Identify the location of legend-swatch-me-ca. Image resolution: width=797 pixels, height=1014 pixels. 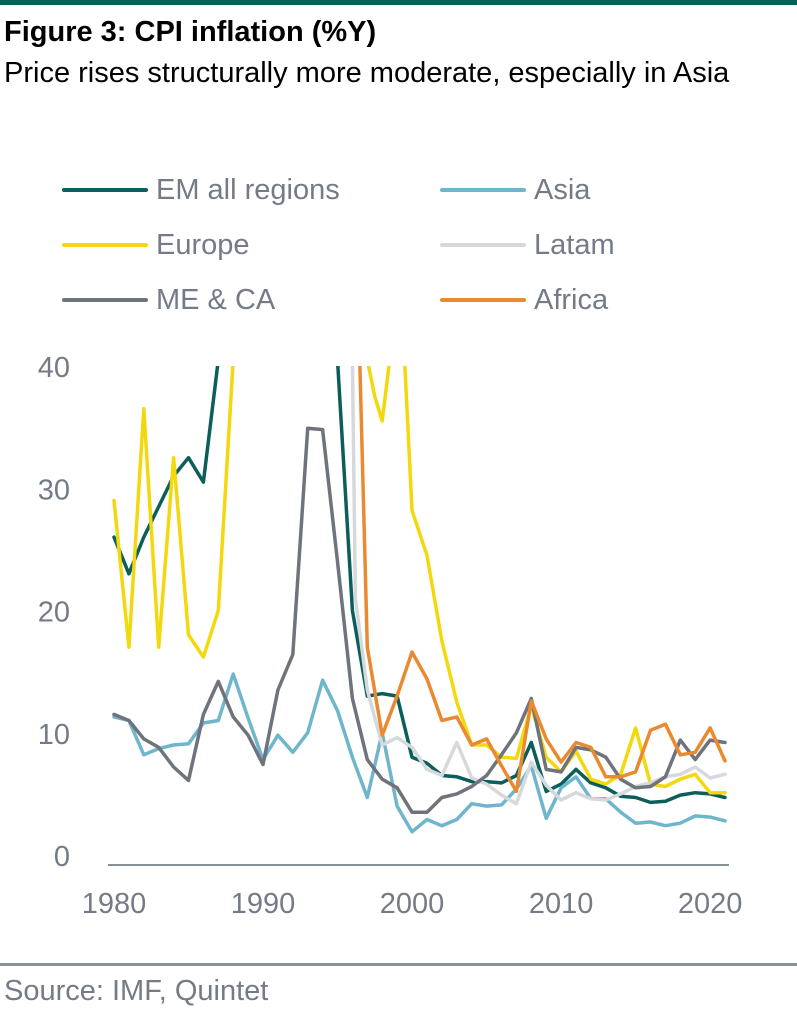
(105, 300).